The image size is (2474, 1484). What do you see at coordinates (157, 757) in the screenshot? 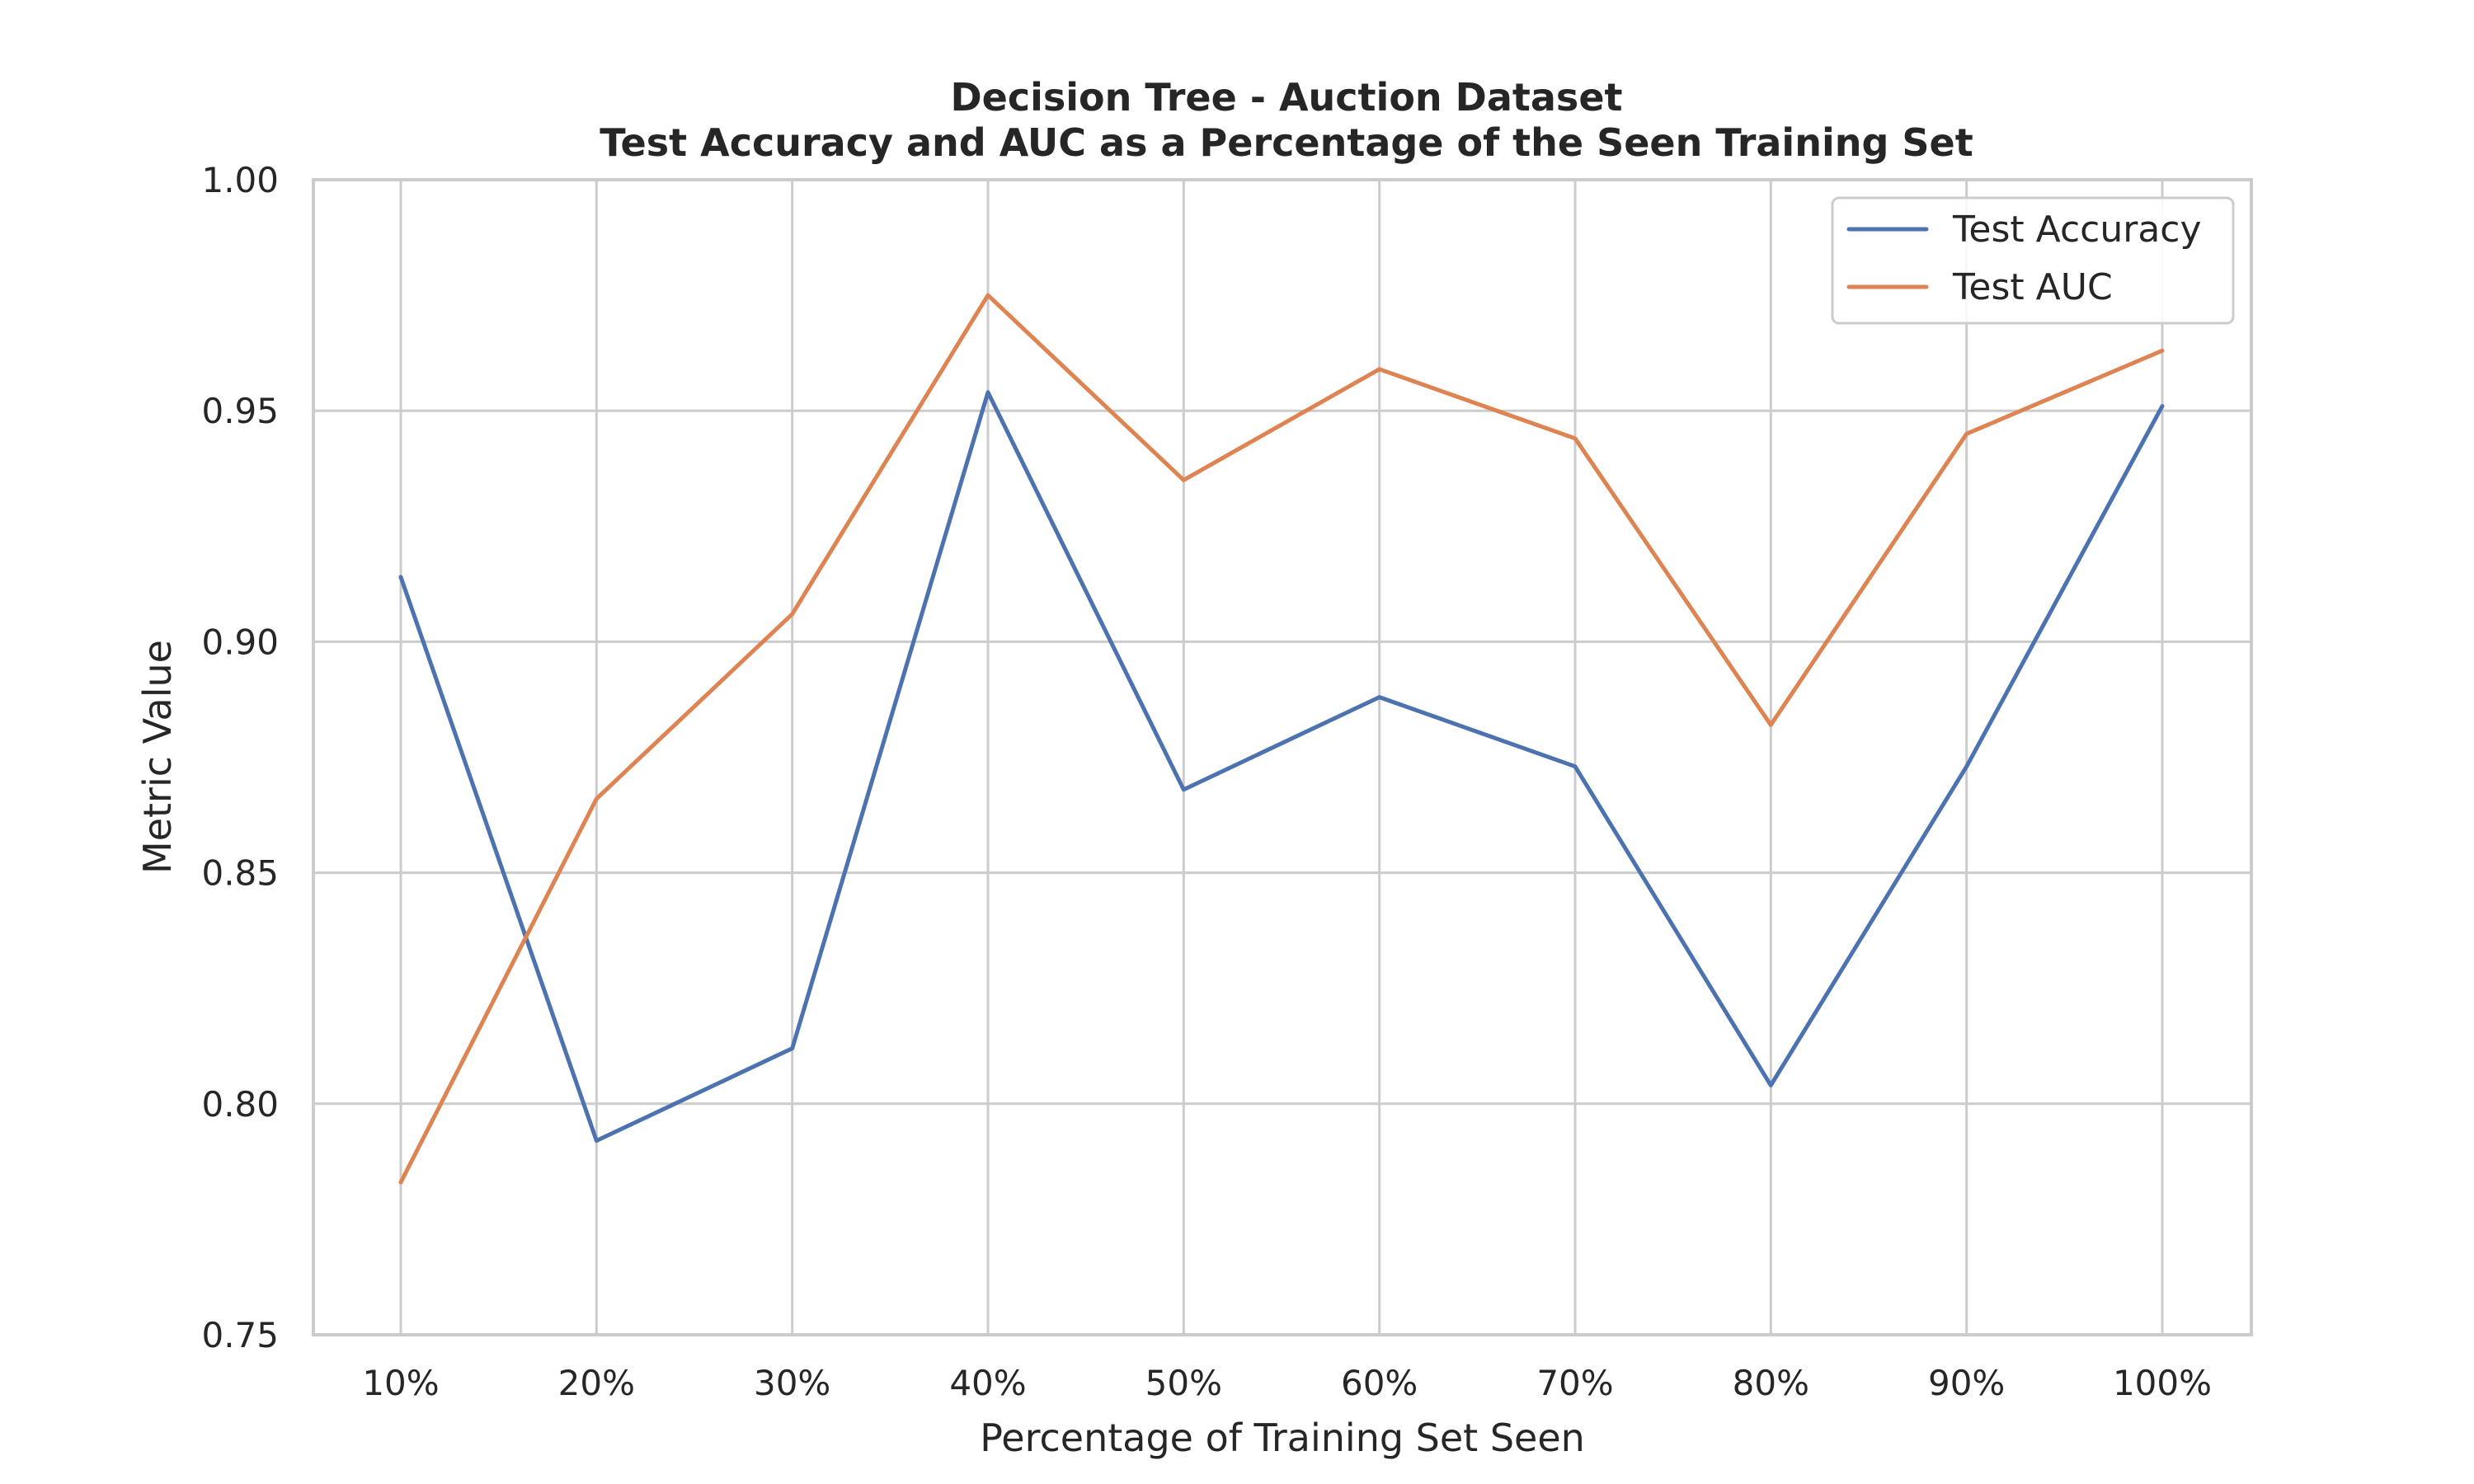
I see `y-axis-label: Metric Value` at bounding box center [157, 757].